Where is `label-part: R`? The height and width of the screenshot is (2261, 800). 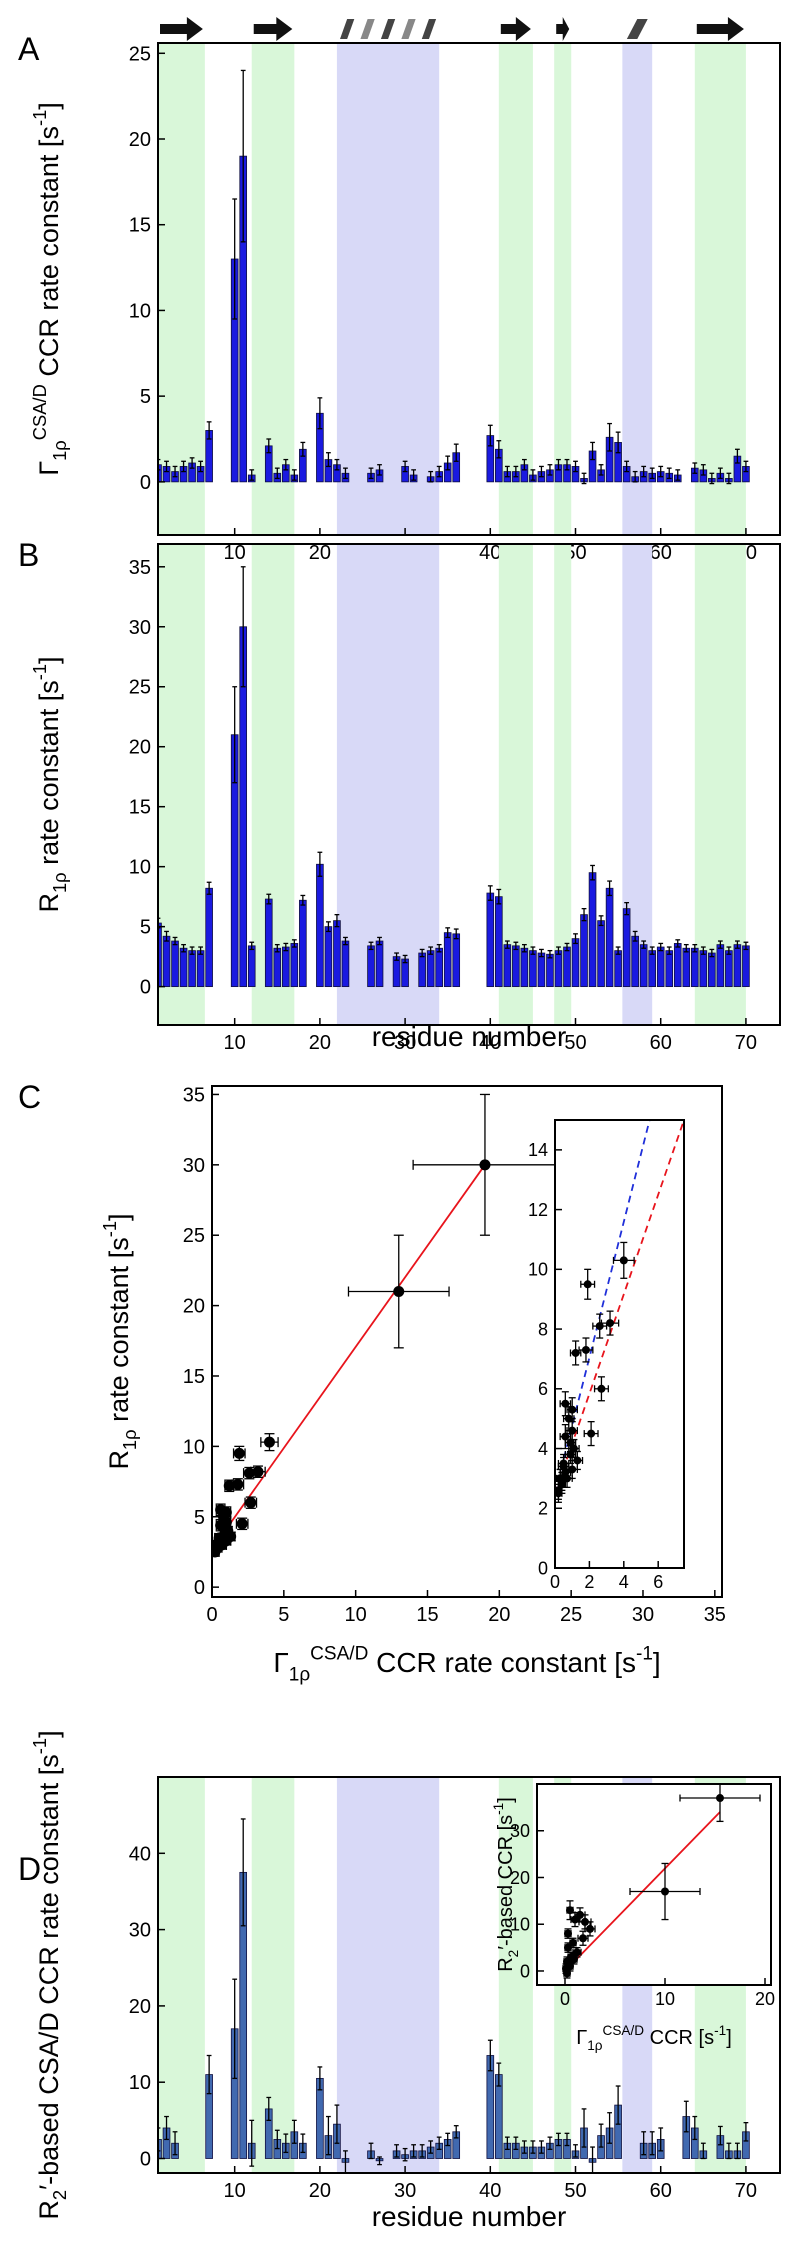 label-part: R is located at coordinates (506, 1964).